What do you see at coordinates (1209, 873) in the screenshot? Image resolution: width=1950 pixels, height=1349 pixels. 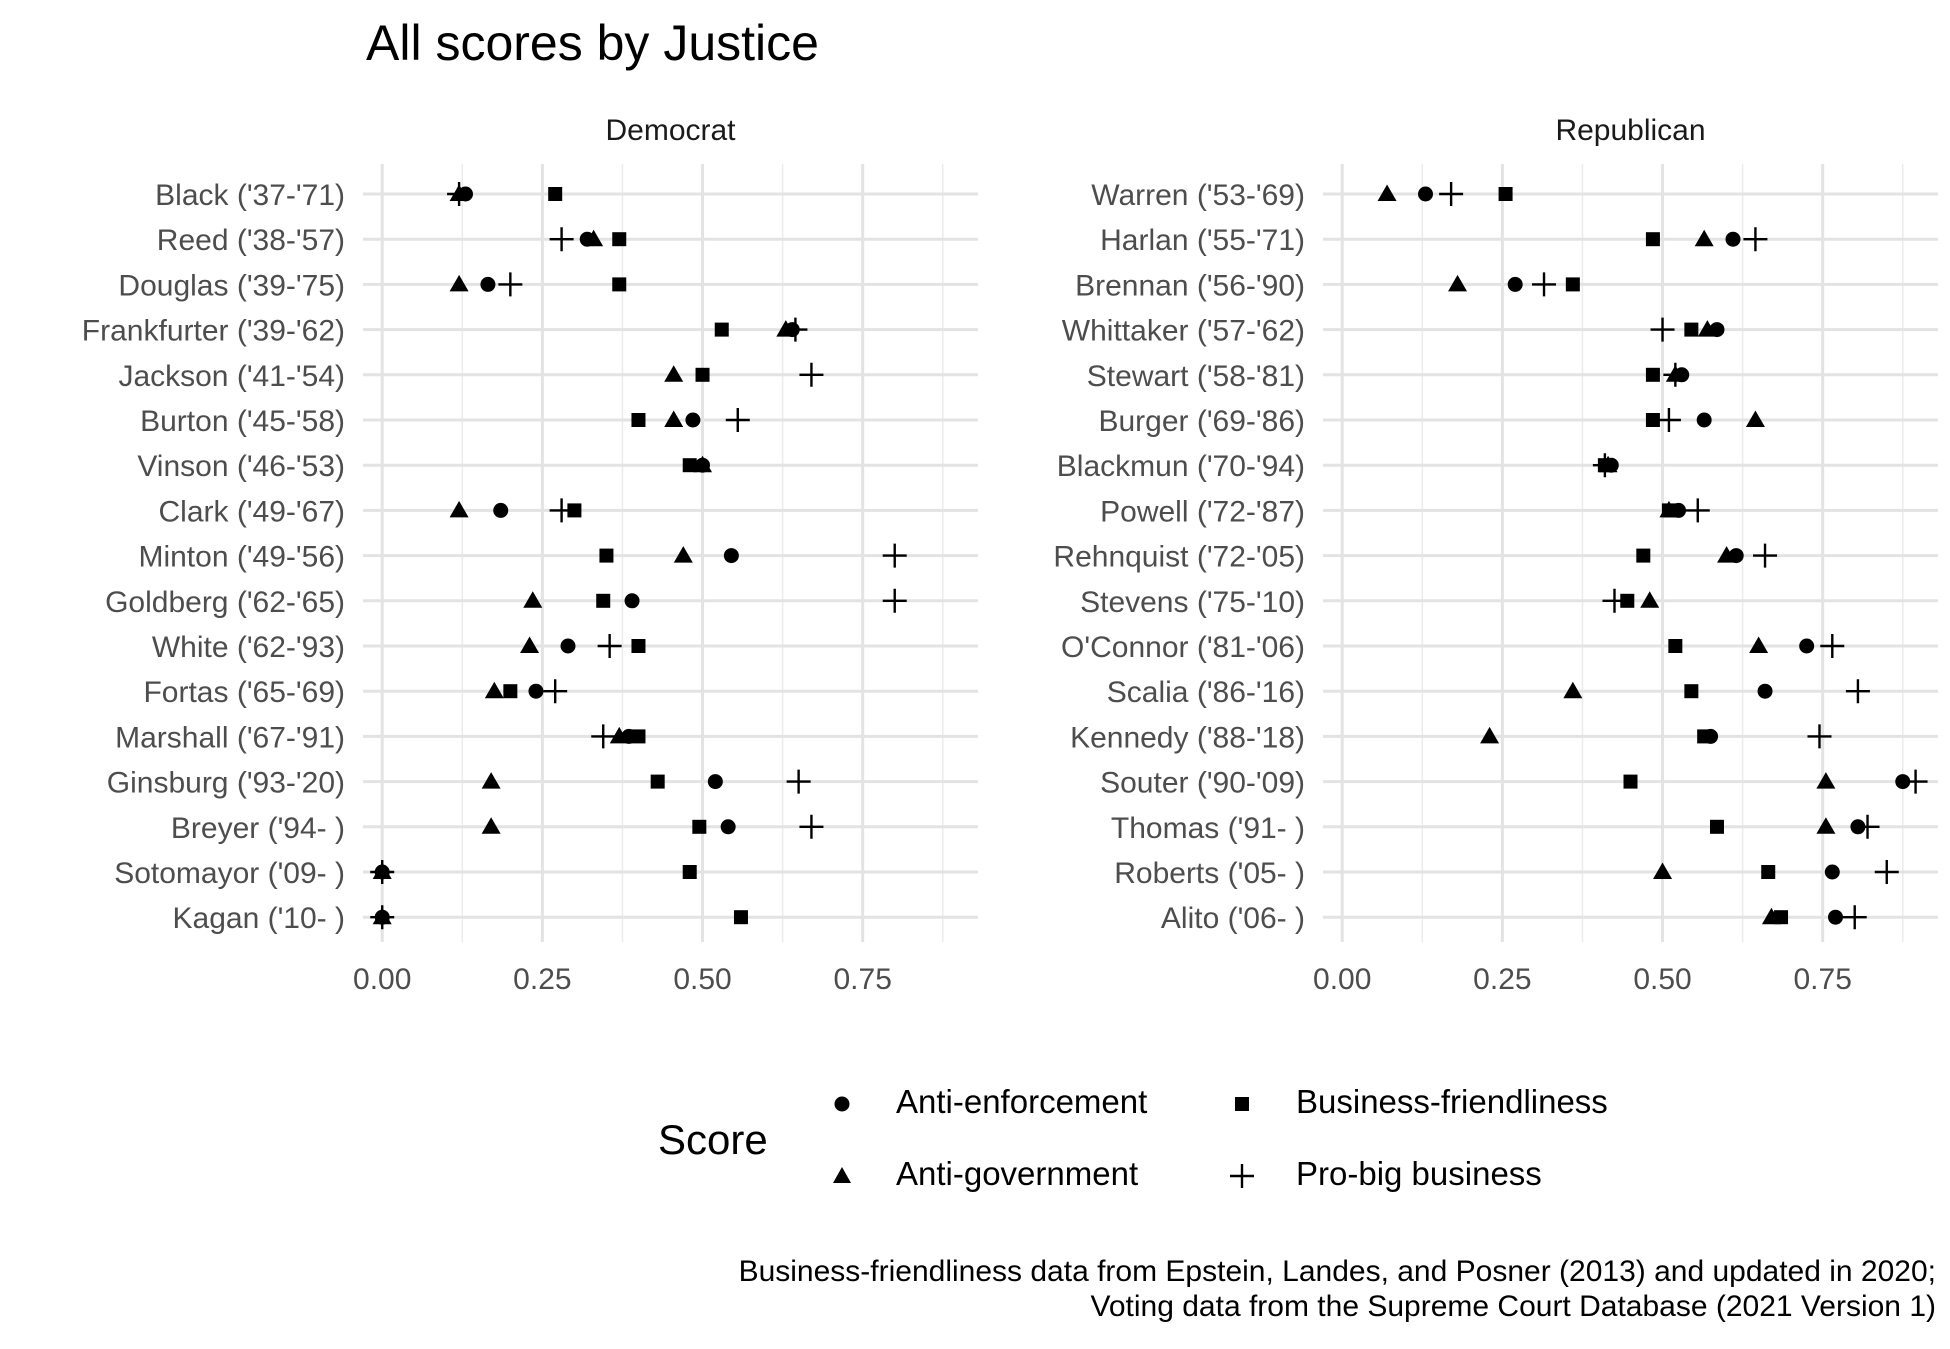 I see `y-tick-label: Roberts ('05- )` at bounding box center [1209, 873].